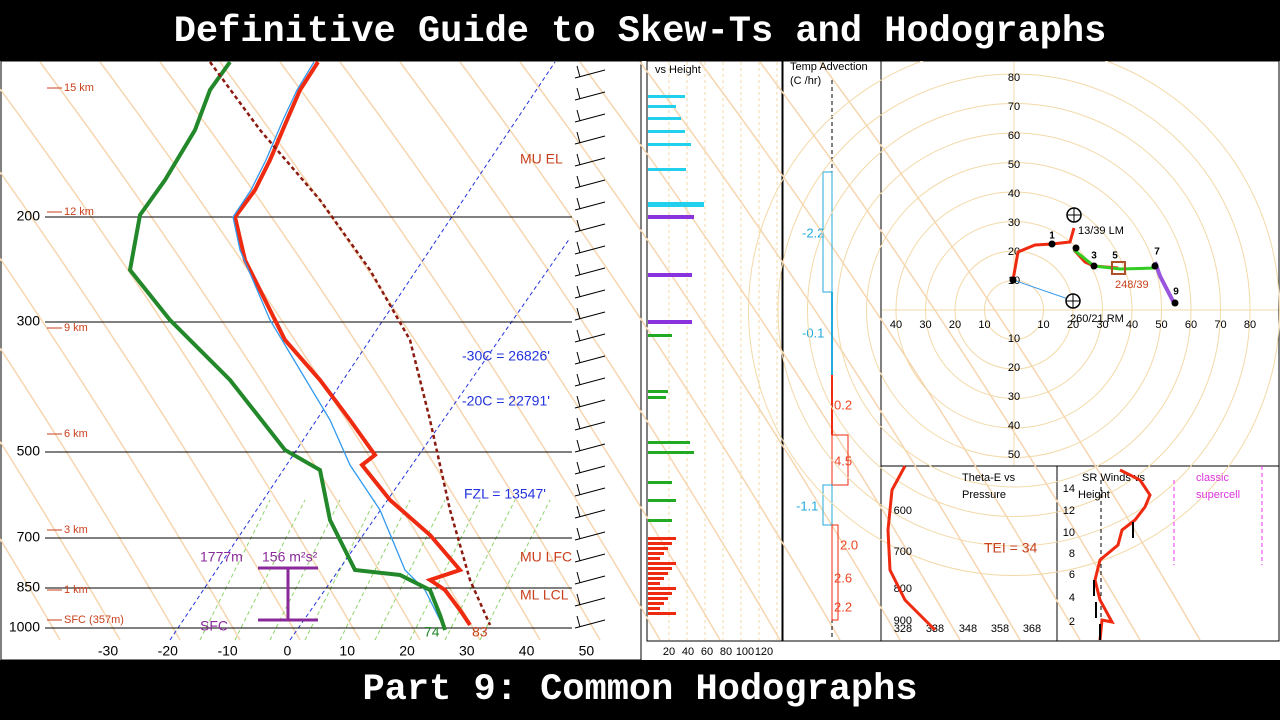 The height and width of the screenshot is (720, 1280). What do you see at coordinates (1014, 368) in the screenshot?
I see `y-label: 20` at bounding box center [1014, 368].